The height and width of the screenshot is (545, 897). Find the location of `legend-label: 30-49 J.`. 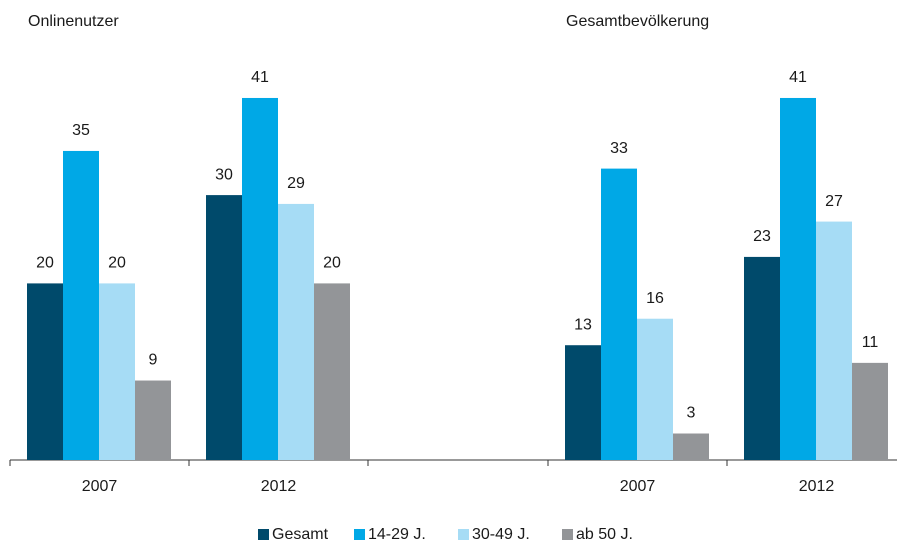

legend-label: 30-49 J. is located at coordinates (501, 534).